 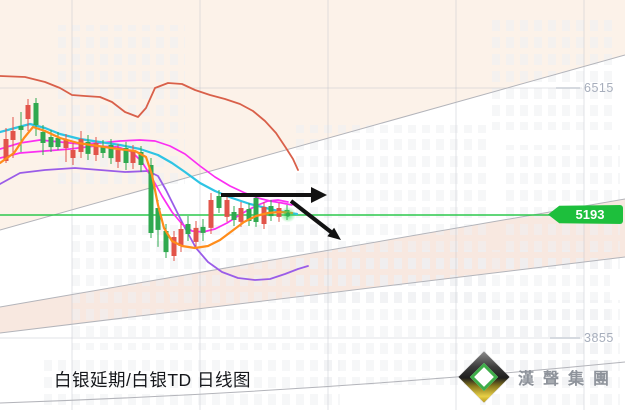 I want to click on price-tag-5193: 5193, so click(x=585, y=214).